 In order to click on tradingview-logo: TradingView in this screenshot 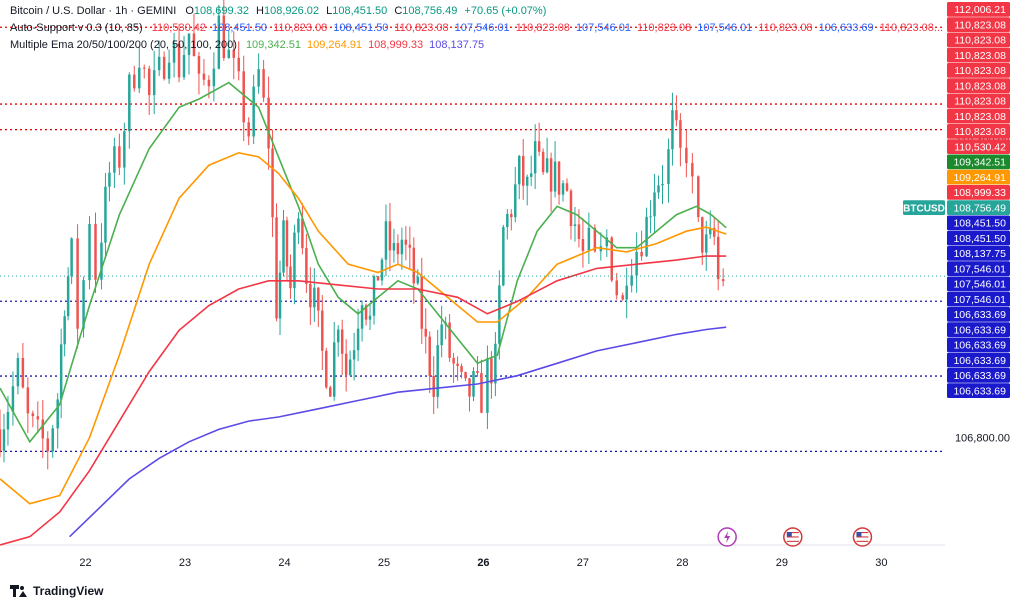, I will do `click(56, 591)`.